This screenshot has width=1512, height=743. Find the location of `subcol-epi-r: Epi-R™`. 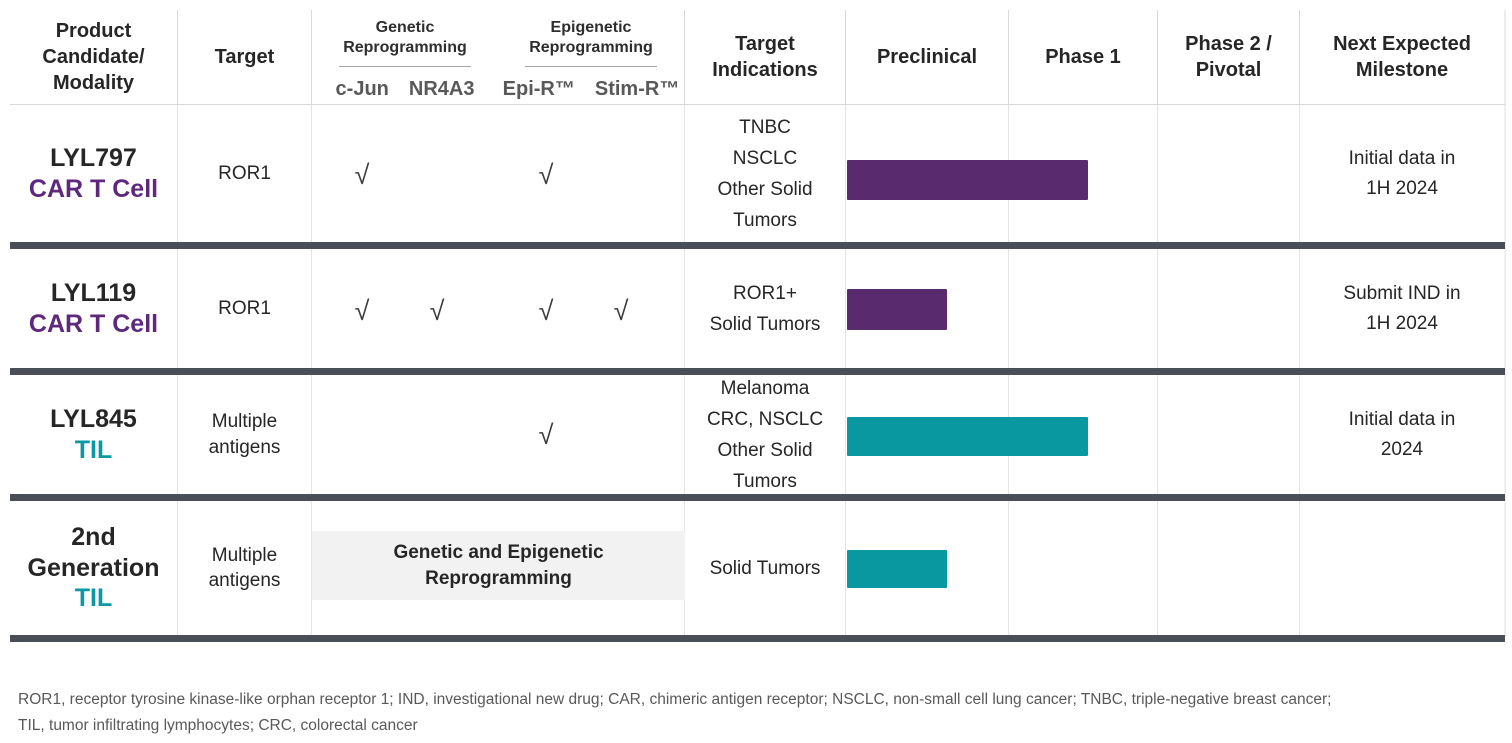

subcol-epi-r: Epi-R™ is located at coordinates (538, 89).